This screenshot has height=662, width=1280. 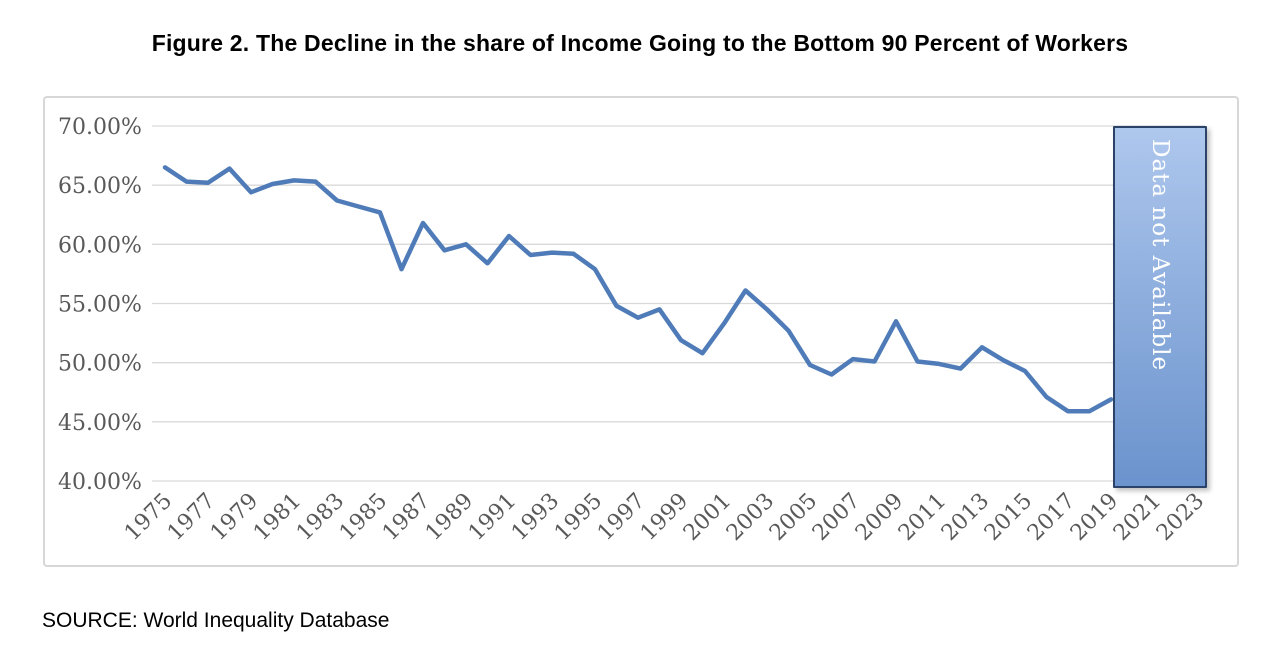 What do you see at coordinates (578, 517) in the screenshot?
I see `x-tick-label: 1995` at bounding box center [578, 517].